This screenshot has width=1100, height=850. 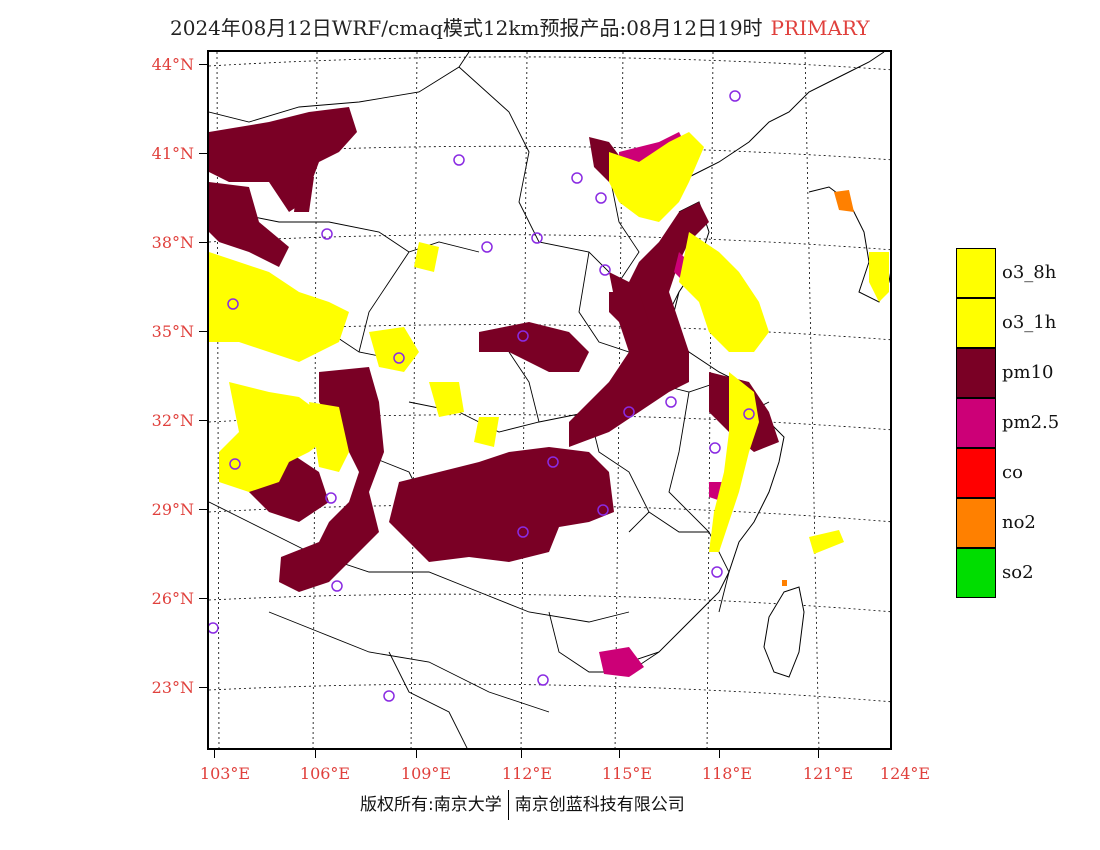 What do you see at coordinates (1018, 572) in the screenshot?
I see `legend-label: so2` at bounding box center [1018, 572].